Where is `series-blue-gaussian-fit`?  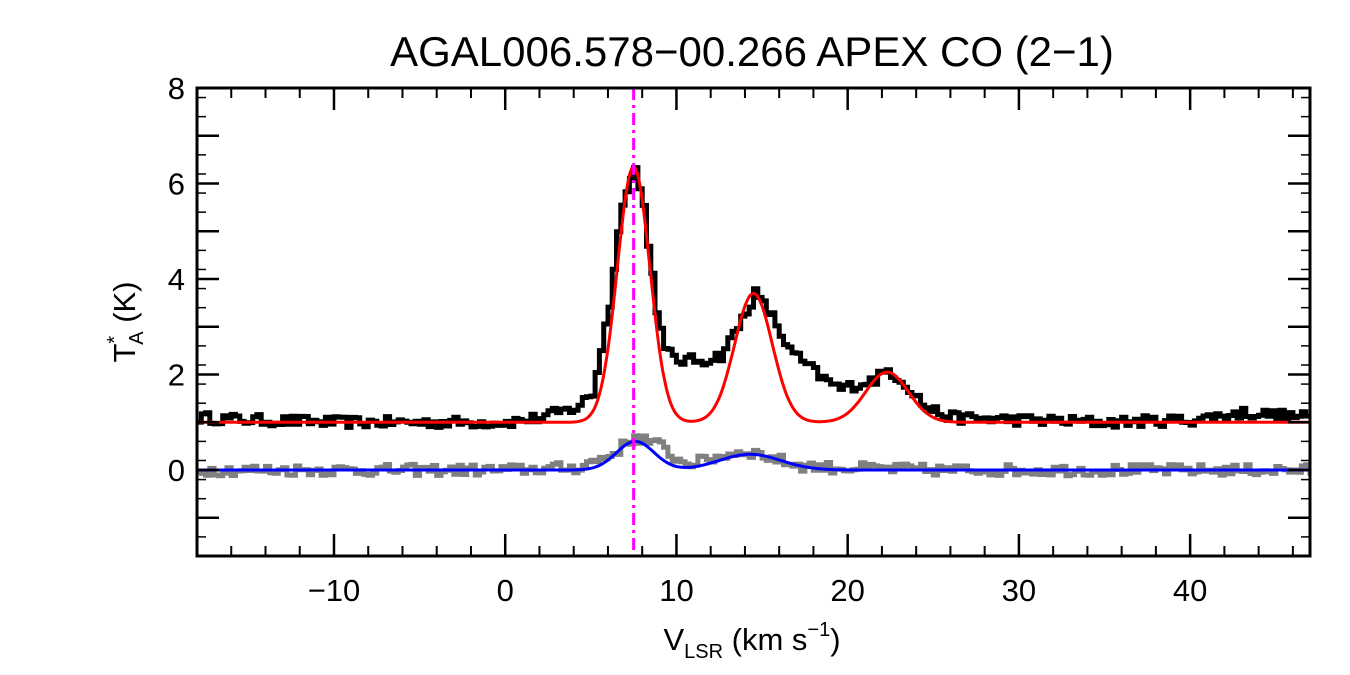 series-blue-gaussian-fit is located at coordinates (753, 455).